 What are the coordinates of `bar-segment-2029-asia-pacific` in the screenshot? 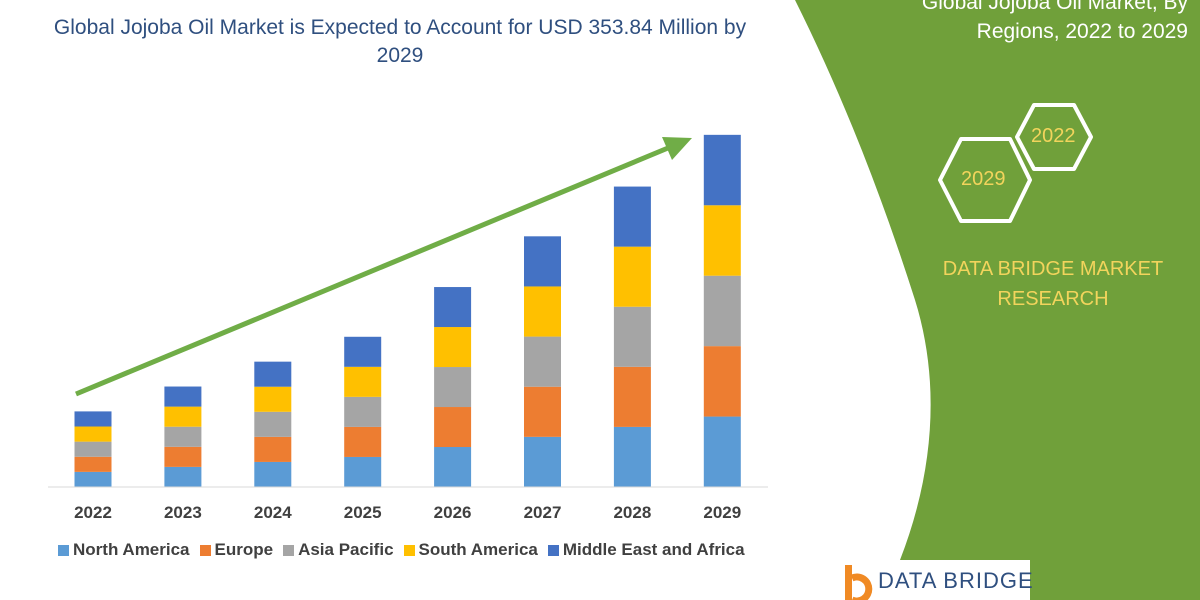 It's located at (722, 311).